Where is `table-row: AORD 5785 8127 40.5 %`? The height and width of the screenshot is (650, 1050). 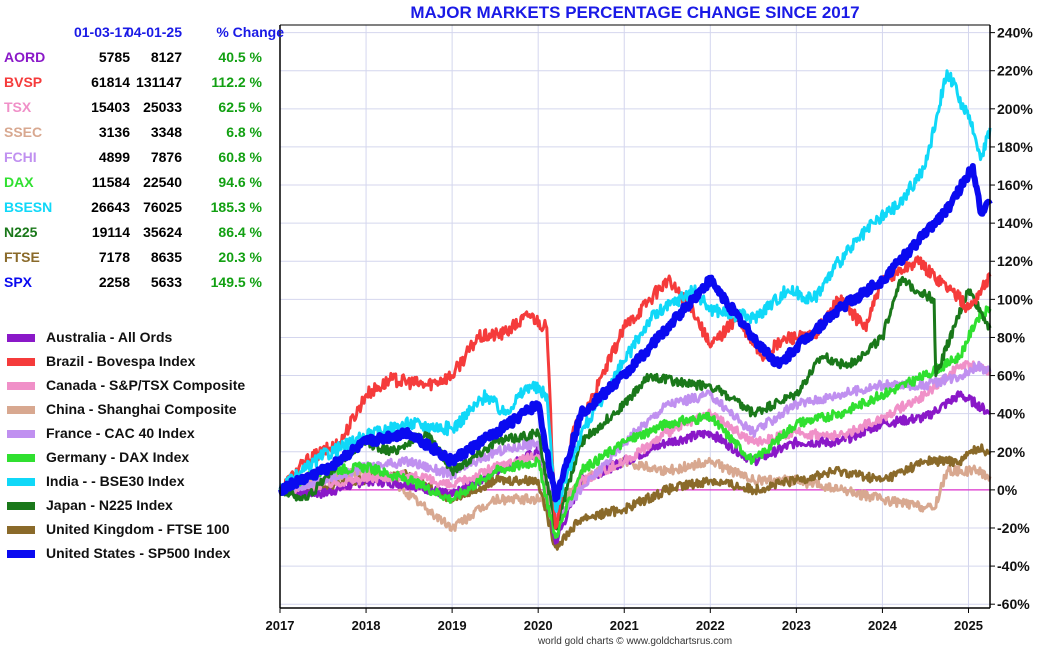 table-row: AORD 5785 8127 40.5 % is located at coordinates (144, 59).